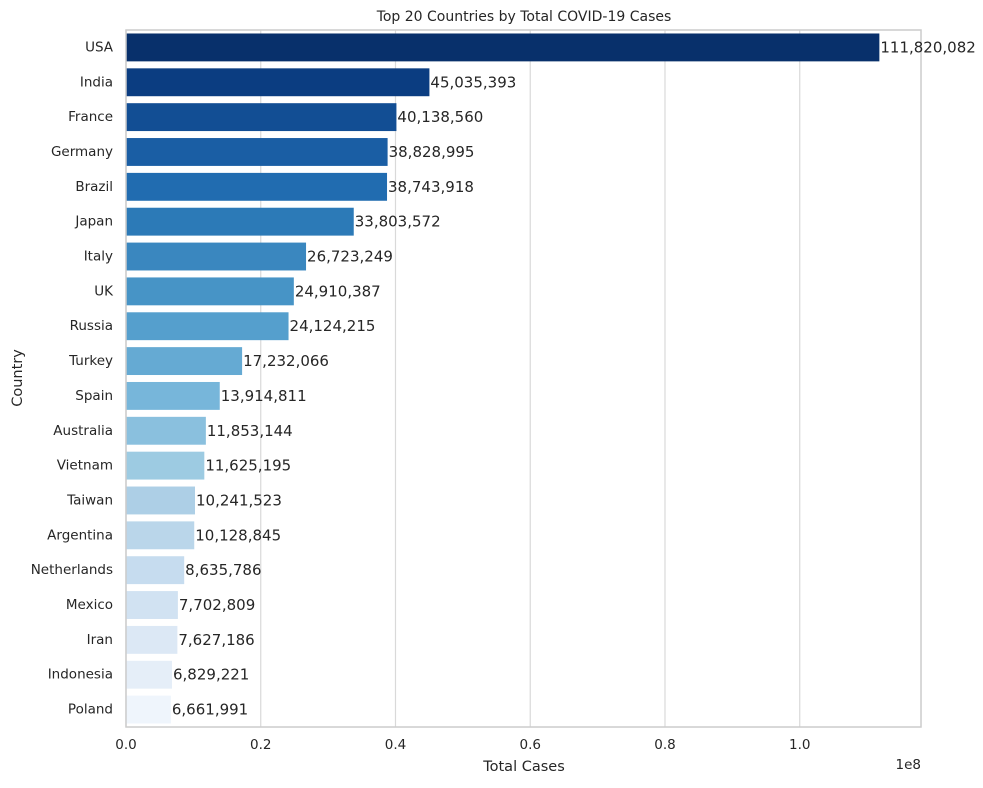 This screenshot has width=983, height=788. I want to click on chart-title: Top 20 Countries by Total COVID-19 Cases, so click(524, 17).